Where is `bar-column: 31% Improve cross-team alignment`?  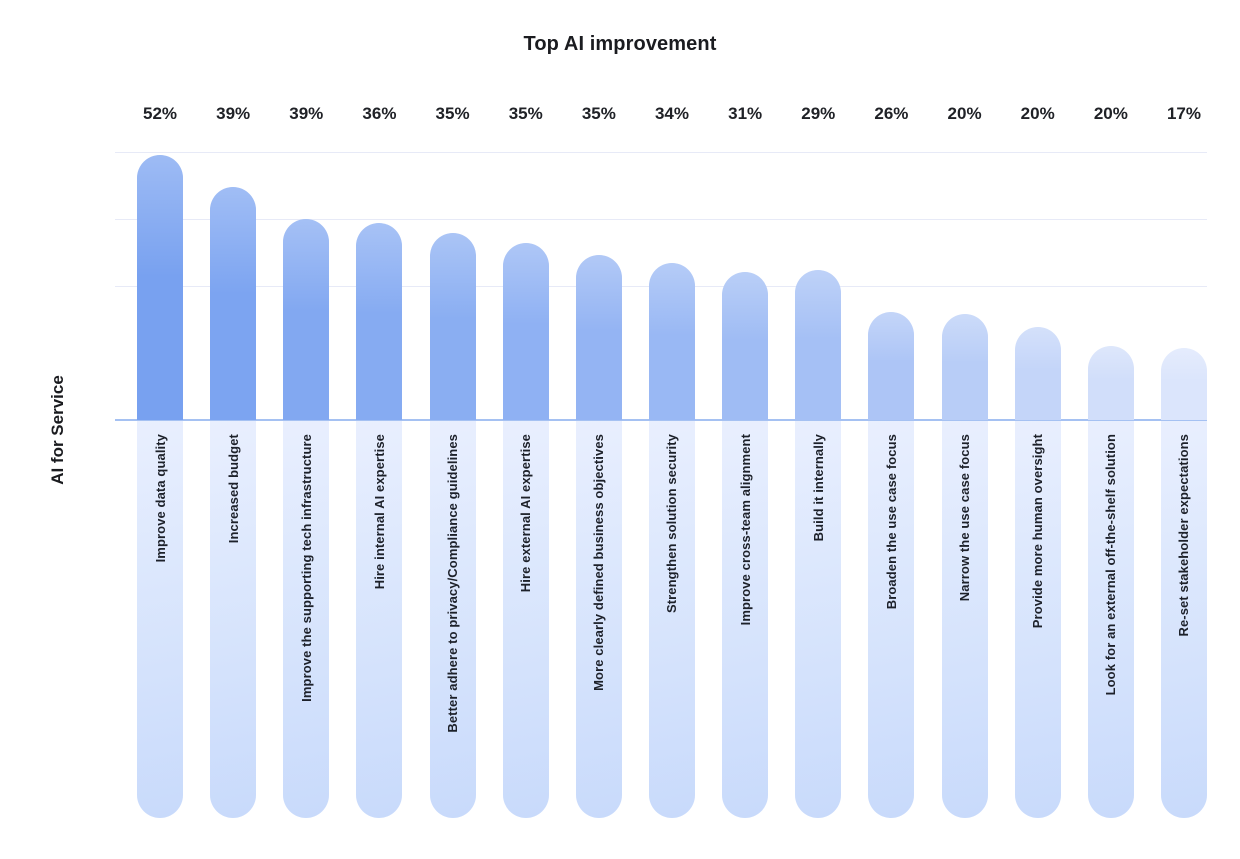
bar-column: 31% Improve cross-team alignment is located at coordinates (745, 462).